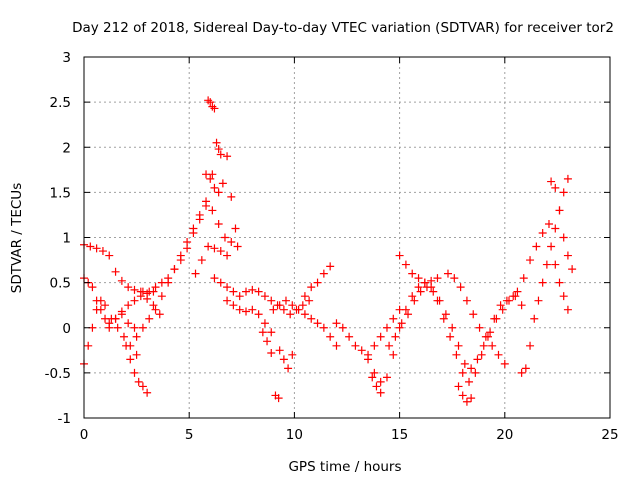 The width and height of the screenshot is (640, 480). I want to click on series-track-t, so click(376, 385).